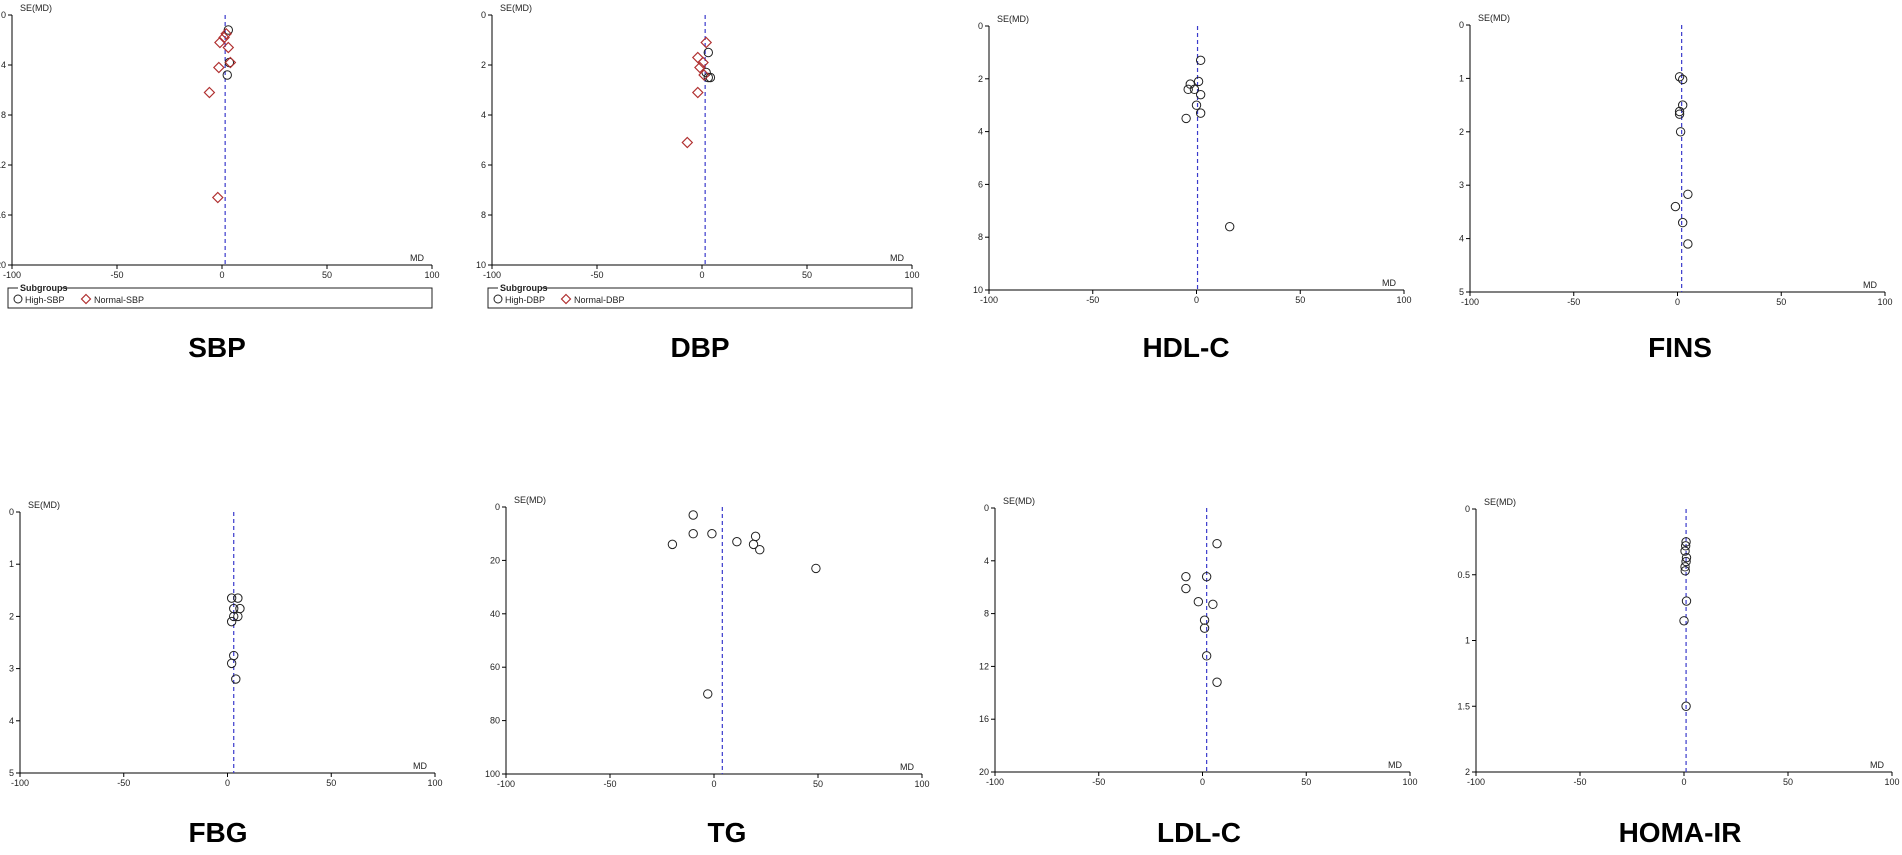 Image resolution: width=1902 pixels, height=855 pixels. I want to click on y-tick-label: 6, so click(483, 165).